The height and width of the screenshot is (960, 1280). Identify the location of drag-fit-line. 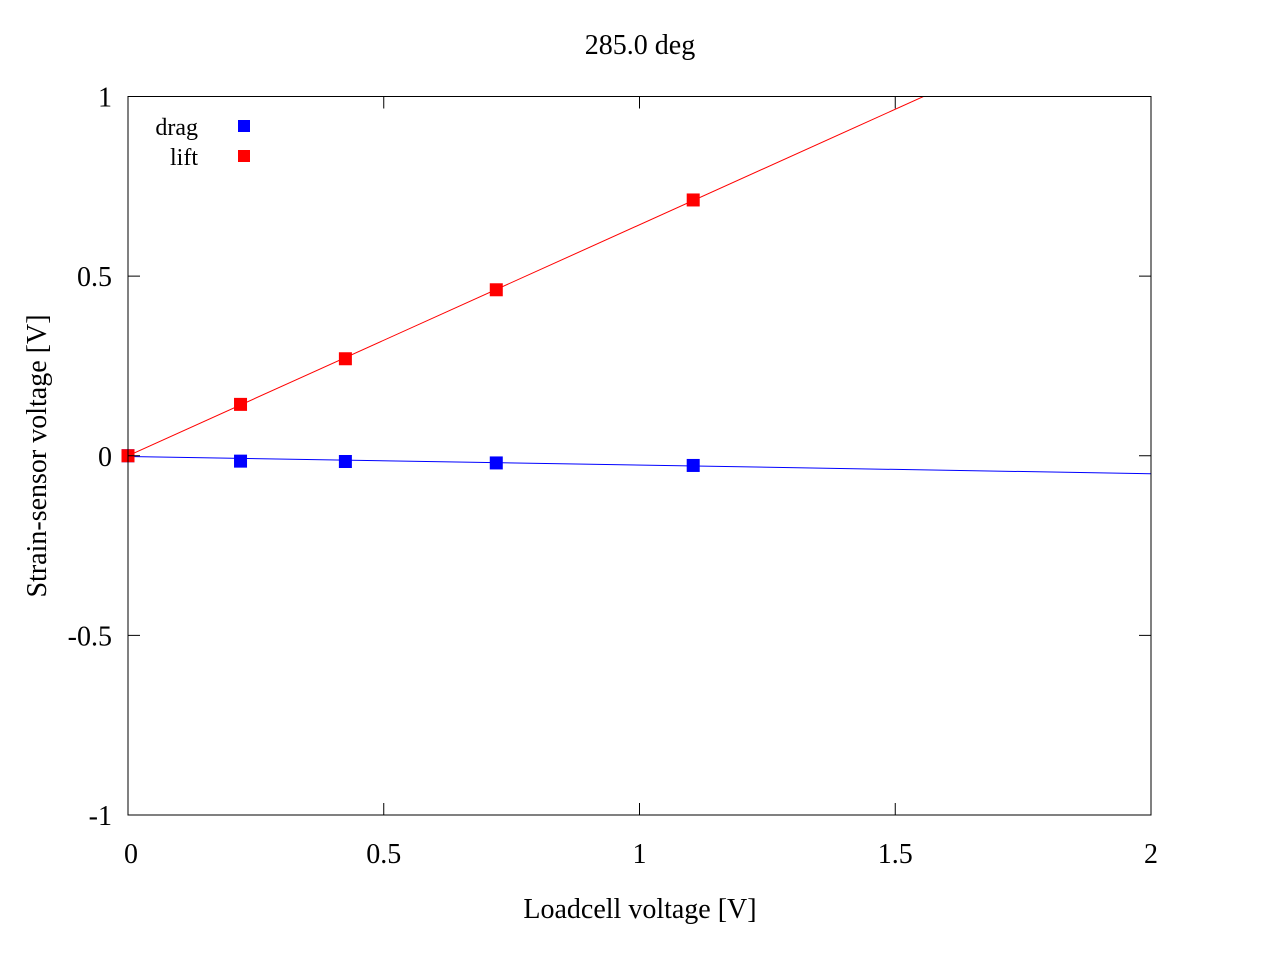
(639, 465).